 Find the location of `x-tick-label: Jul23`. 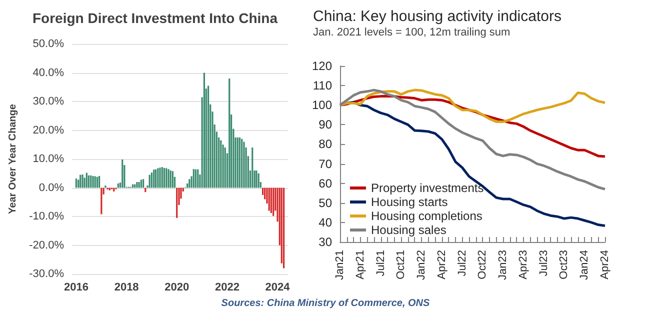

x-tick-label: Jul23 is located at coordinates (544, 263).